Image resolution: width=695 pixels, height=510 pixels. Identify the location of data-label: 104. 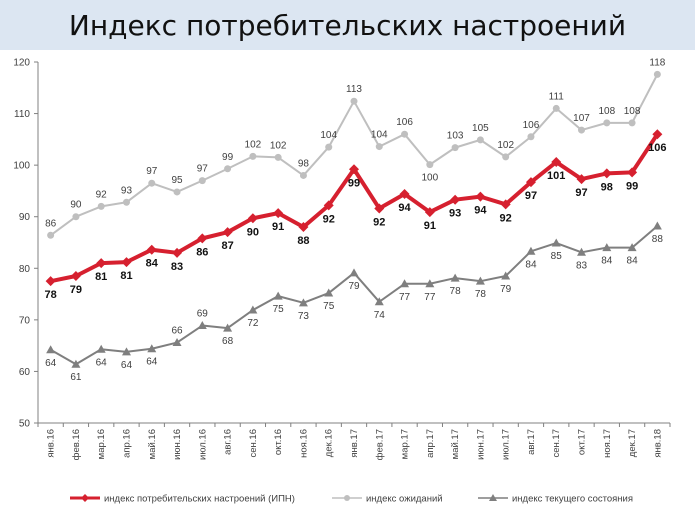
(379, 135).